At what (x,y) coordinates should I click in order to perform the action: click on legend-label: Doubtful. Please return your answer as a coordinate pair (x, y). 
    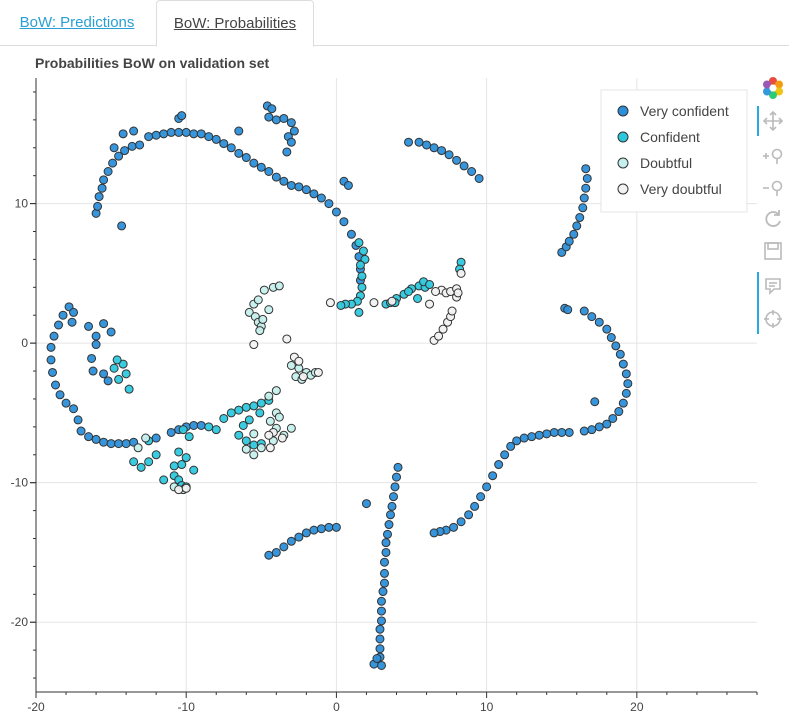
    Looking at the image, I should click on (666, 163).